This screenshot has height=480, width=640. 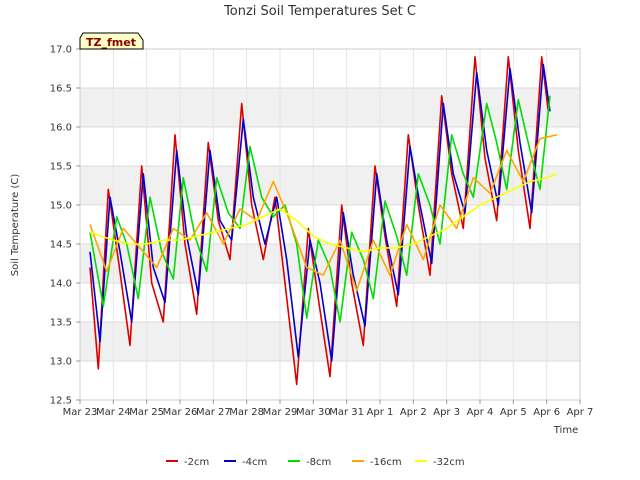 I want to click on x-tick-label: Mar 28, so click(x=246, y=412).